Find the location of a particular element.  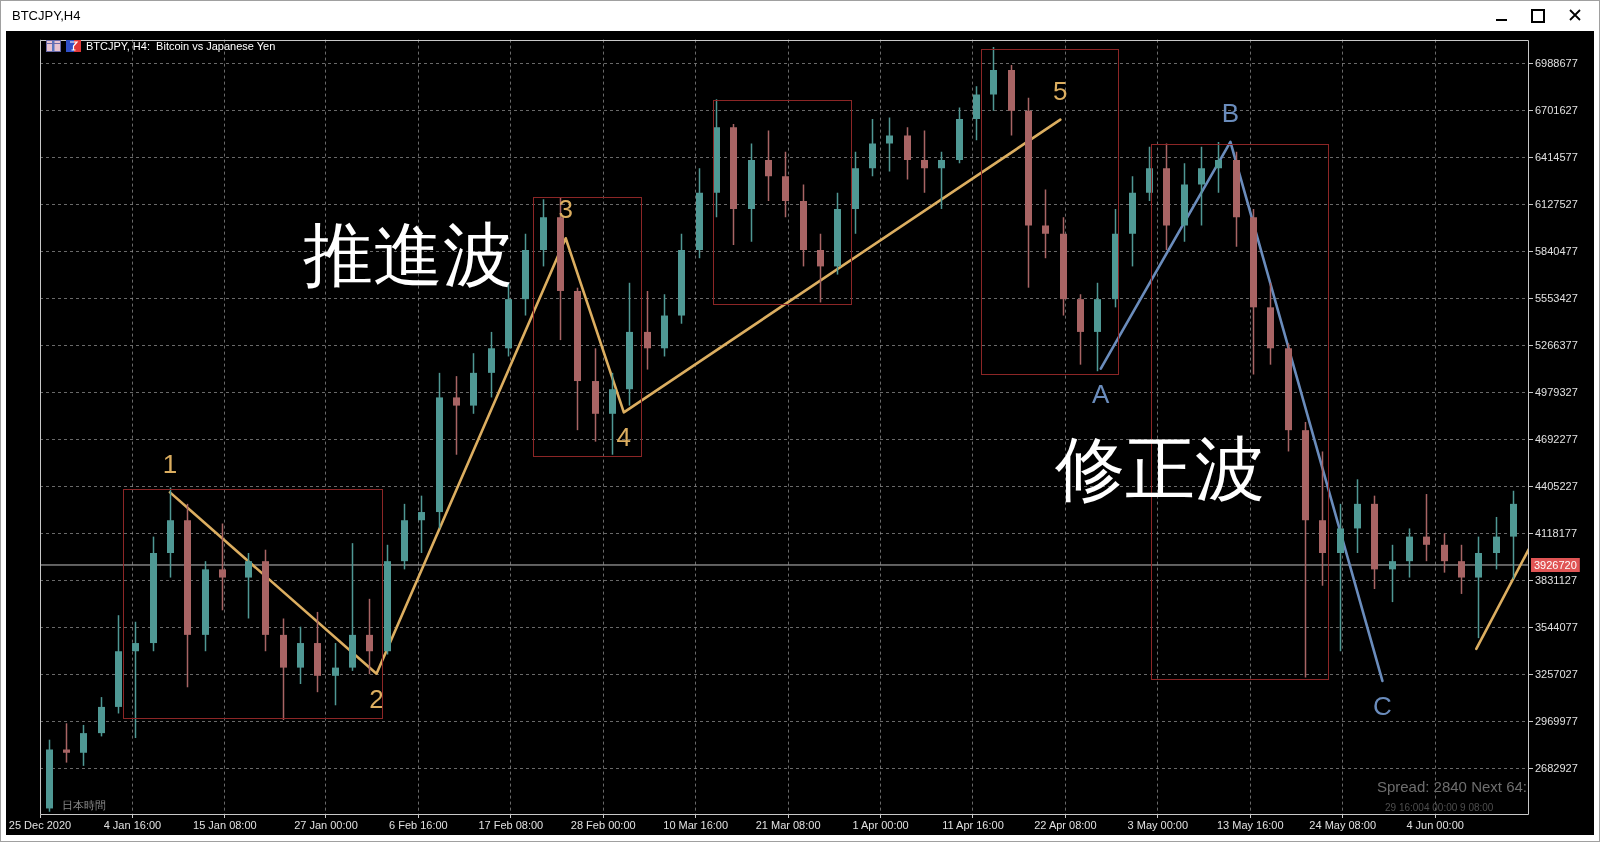

x-tick-label: 6 Feb 16:00 is located at coordinates (418, 824).